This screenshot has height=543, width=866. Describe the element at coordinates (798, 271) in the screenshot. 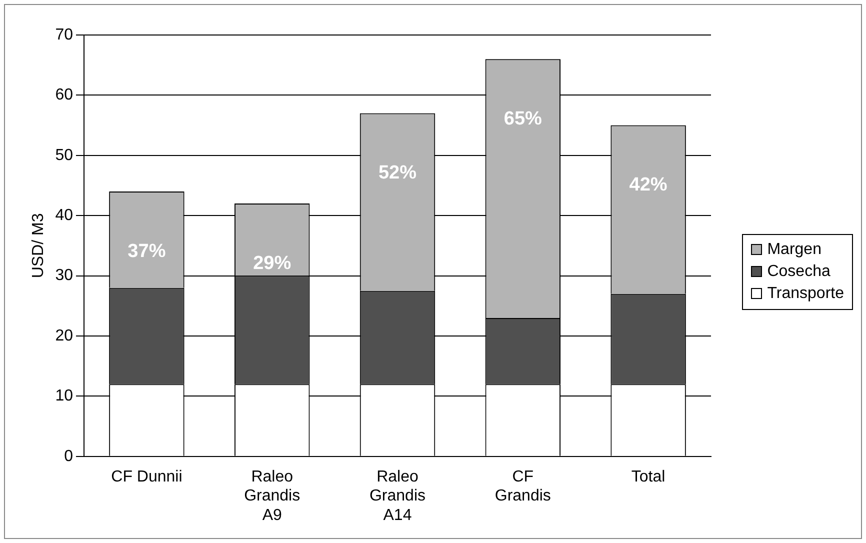

I see `legend-label: Cosecha` at that location.